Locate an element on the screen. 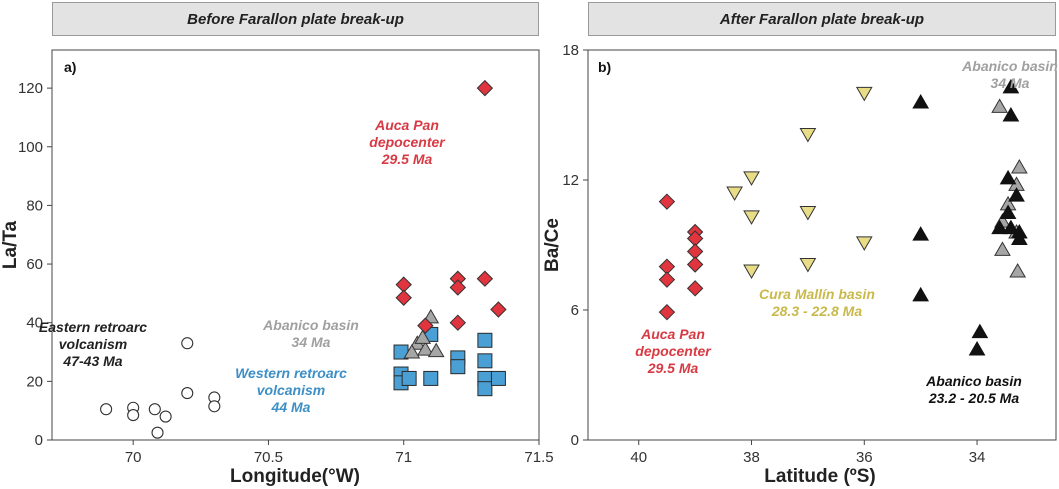 This screenshot has width=1059, height=489. y-tick-label: 12 is located at coordinates (570, 180).